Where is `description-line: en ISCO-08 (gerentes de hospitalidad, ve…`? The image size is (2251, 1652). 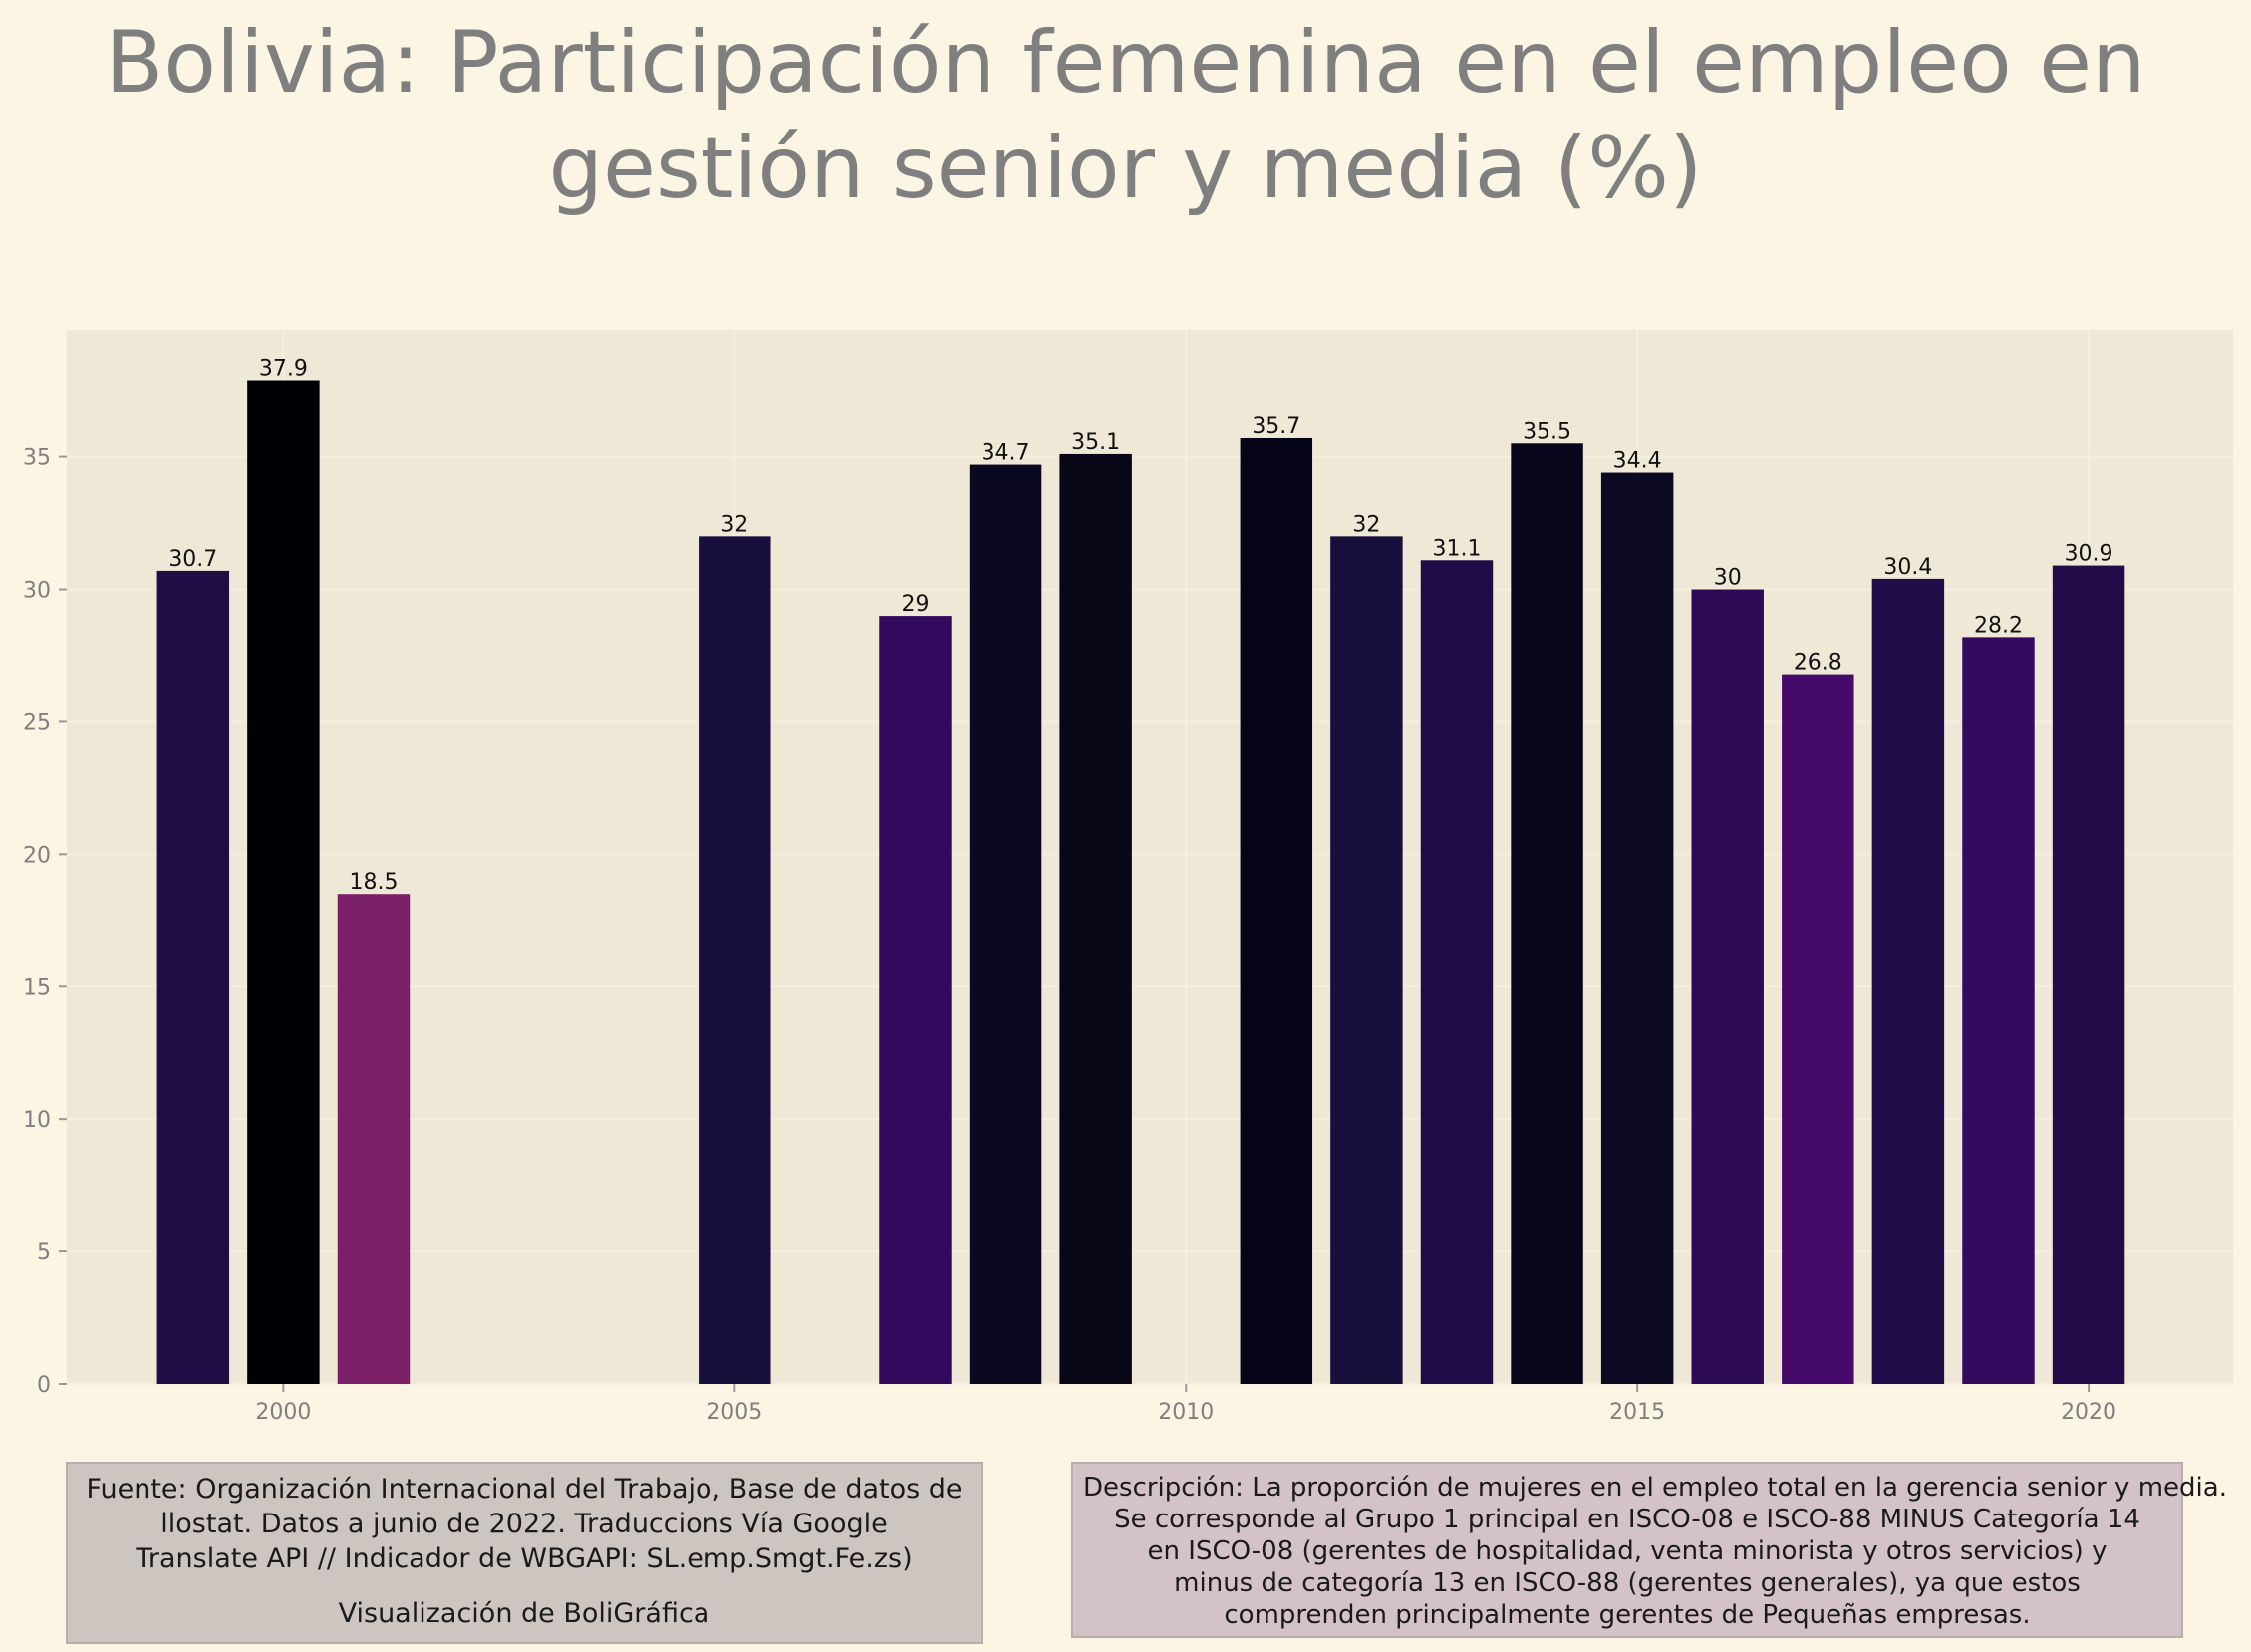
description-line: en ISCO-08 (gerentes de hospitalidad, ve… is located at coordinates (1627, 1551).